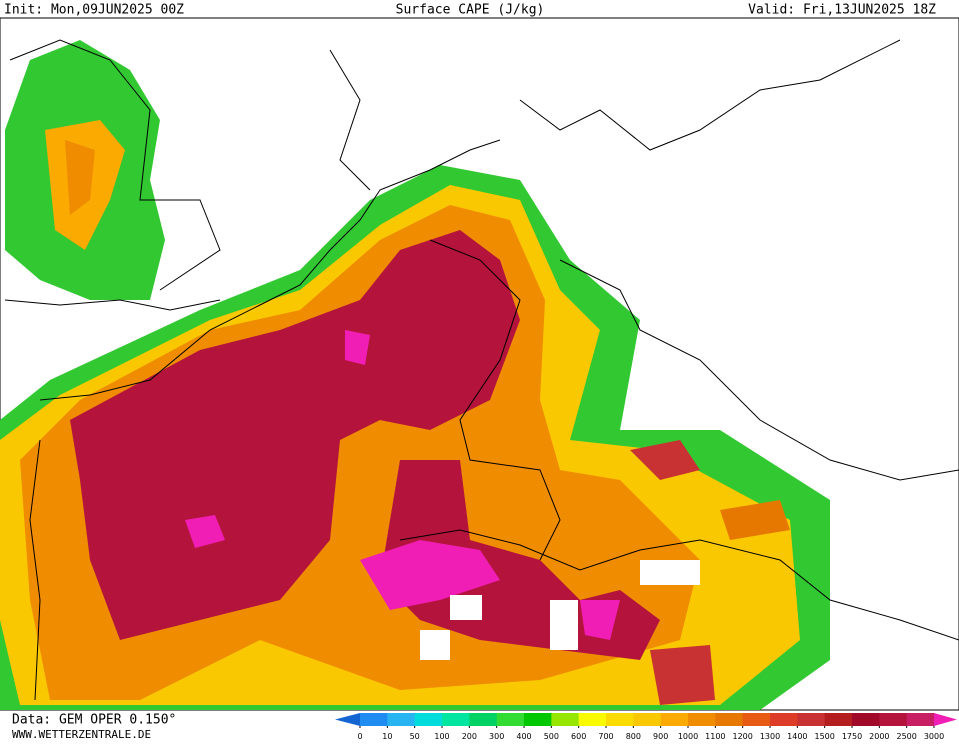  Describe the element at coordinates (770, 736) in the screenshot. I see `legend-tick-label: 1300` at that location.